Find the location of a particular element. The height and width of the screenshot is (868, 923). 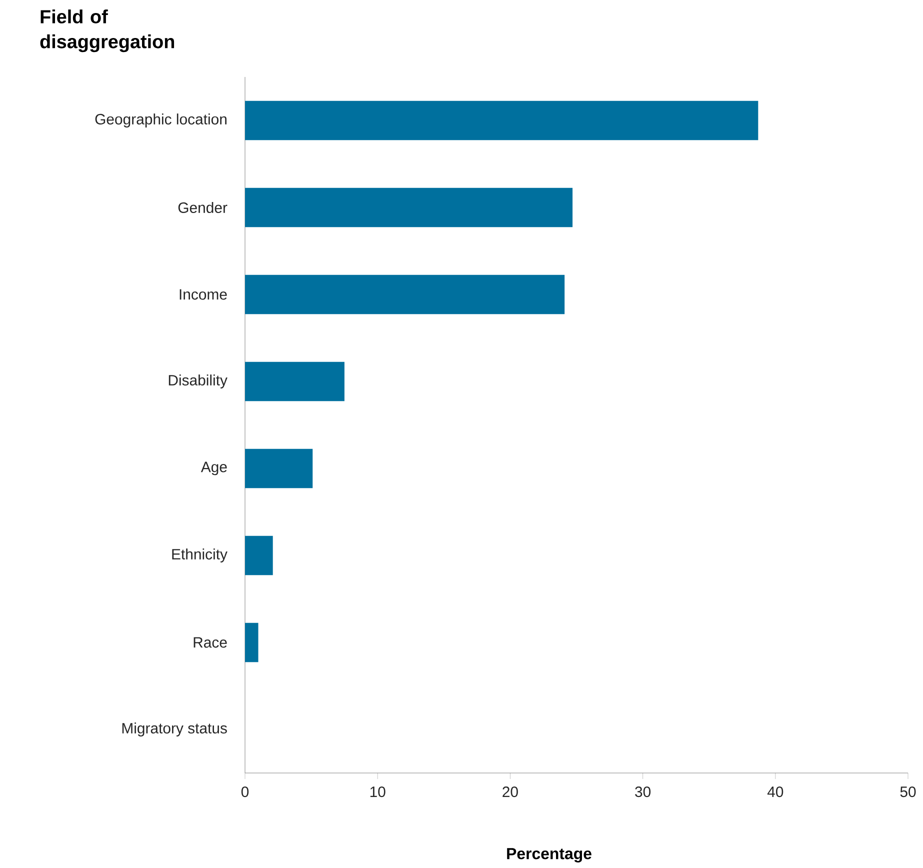

y-axis-title: Field of disaggregation is located at coordinates (107, 31).